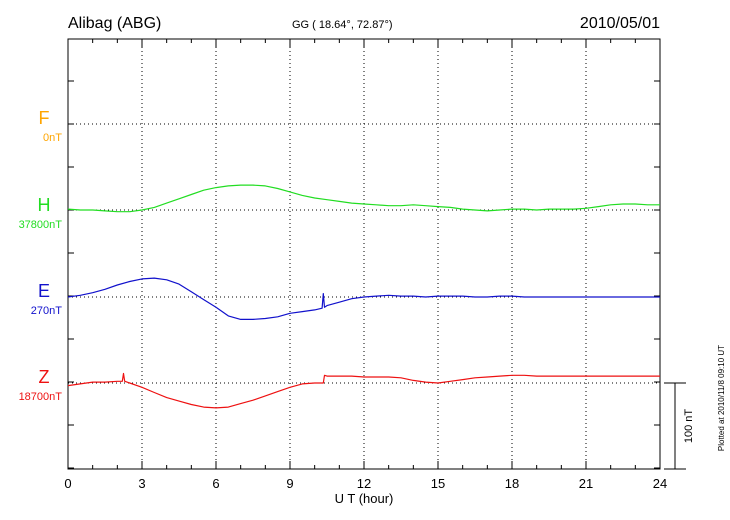  Describe the element at coordinates (41, 255) in the screenshot. I see `label-layer: F 0nT H 37800nT E 270nT Z 18700nT` at that location.